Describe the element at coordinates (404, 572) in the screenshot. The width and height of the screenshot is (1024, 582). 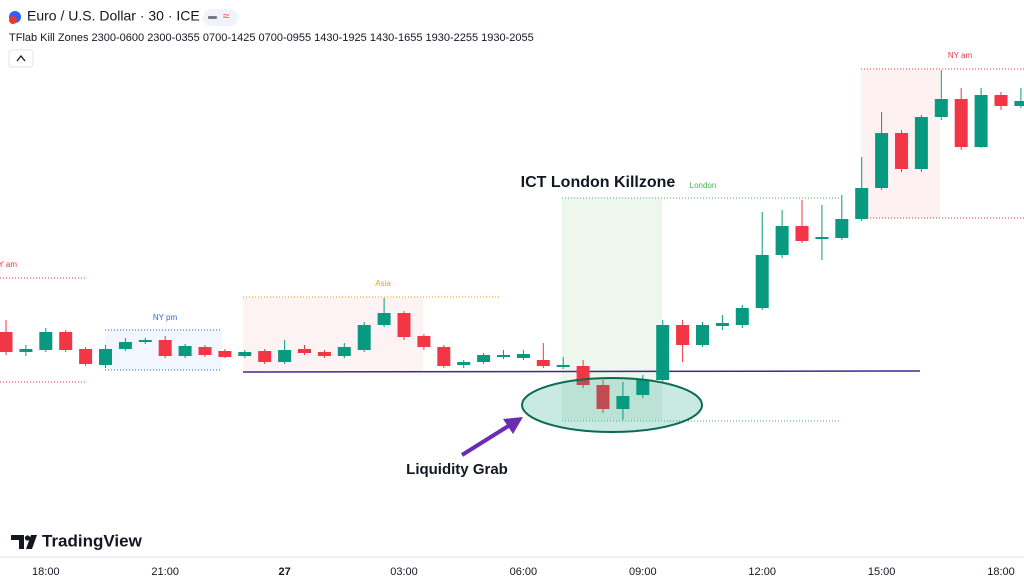
I see `x-tick-label: 03:00` at that location.